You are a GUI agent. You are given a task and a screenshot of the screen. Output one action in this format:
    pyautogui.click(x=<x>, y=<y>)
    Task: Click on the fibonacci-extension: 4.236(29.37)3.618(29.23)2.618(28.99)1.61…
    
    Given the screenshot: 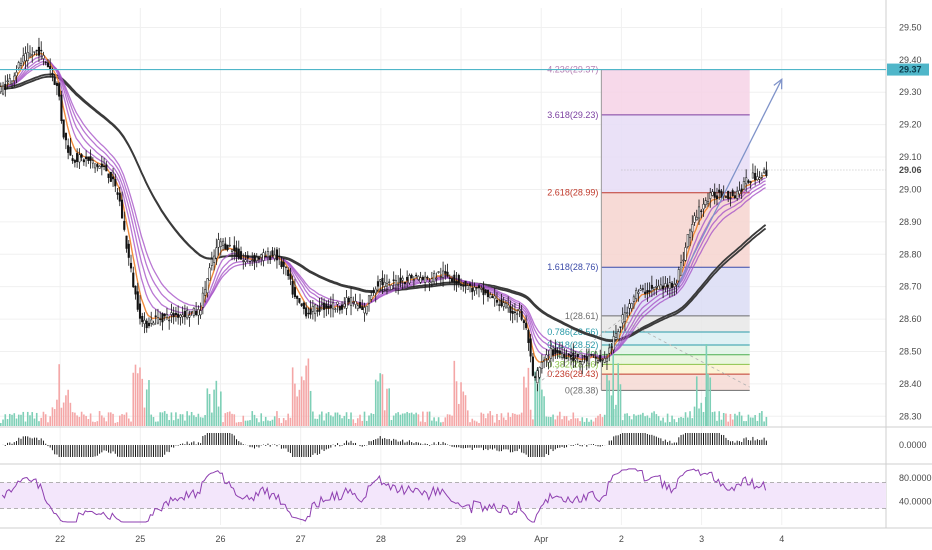 What is the action you would take?
    pyautogui.click(x=648, y=230)
    